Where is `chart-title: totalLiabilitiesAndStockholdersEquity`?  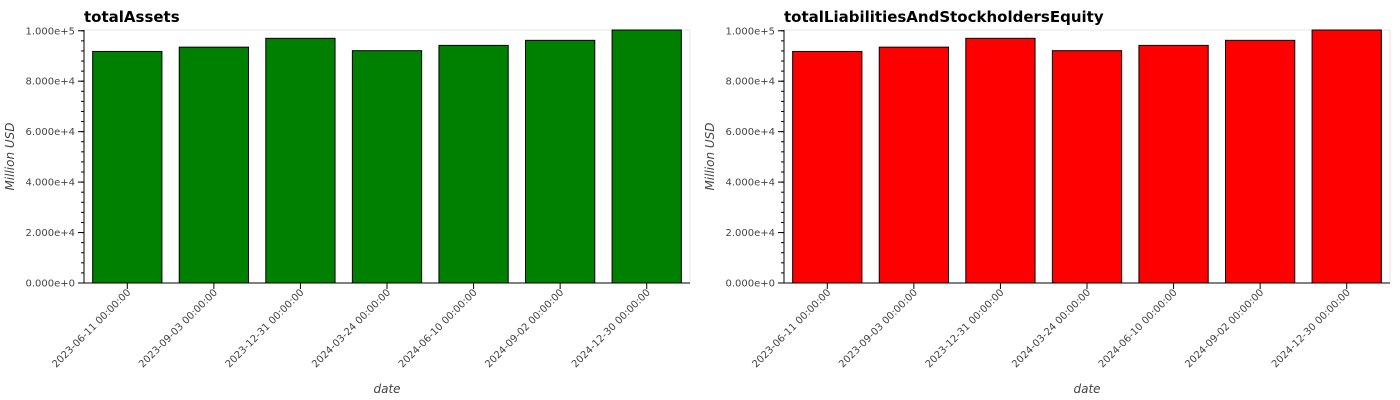 chart-title: totalLiabilitiesAndStockholdersEquity is located at coordinates (944, 17).